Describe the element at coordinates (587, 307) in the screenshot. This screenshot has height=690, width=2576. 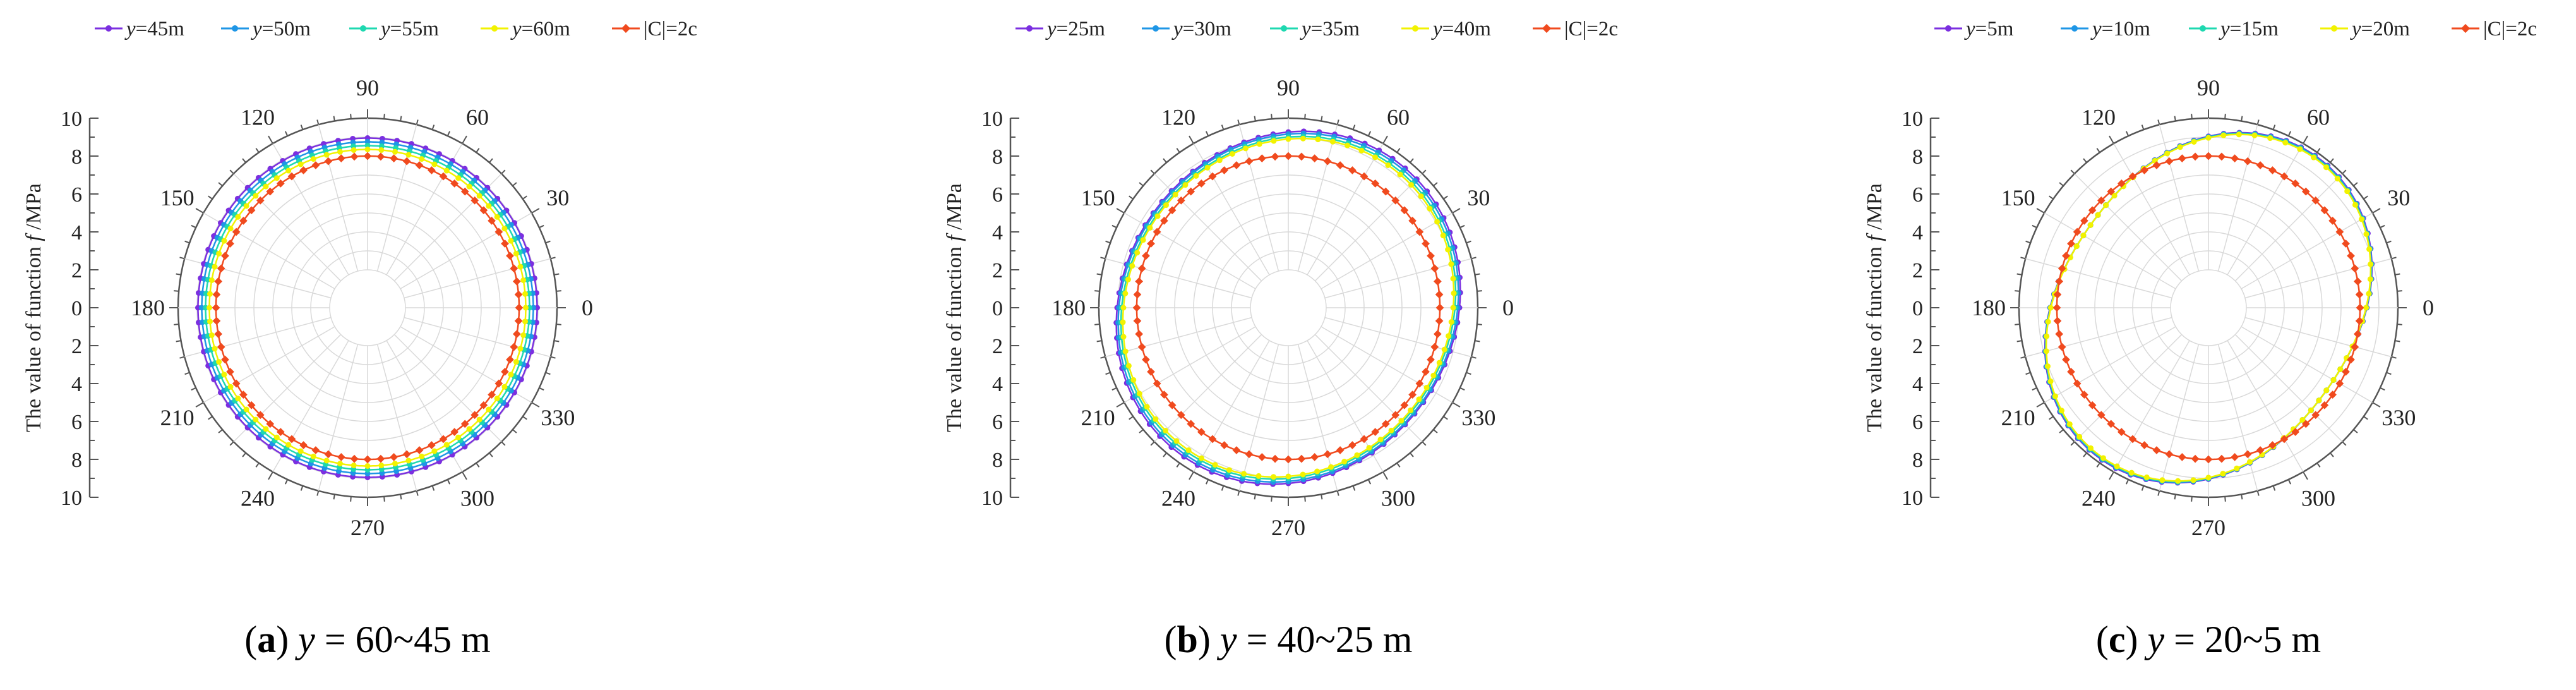
I see `angle-label: 0` at that location.